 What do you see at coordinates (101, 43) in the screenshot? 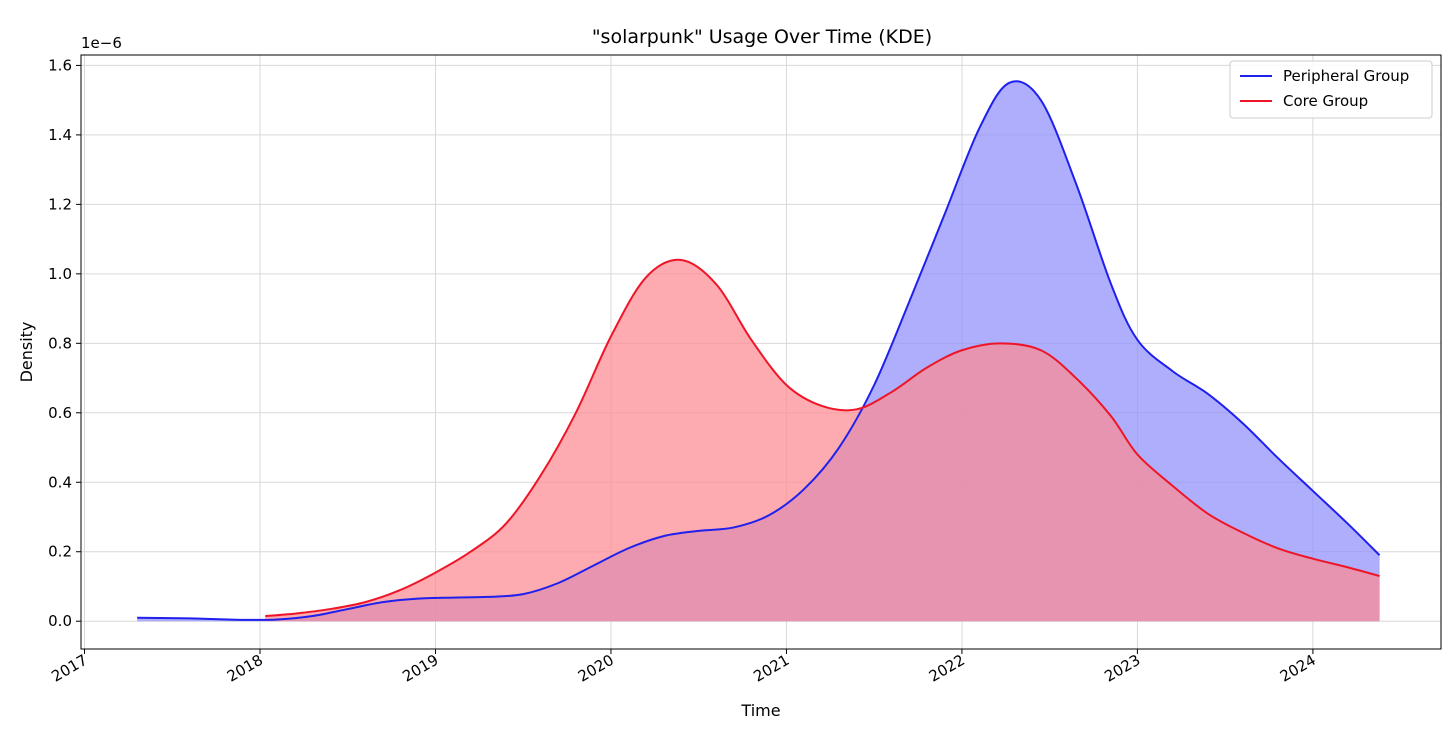
I see `y-offset-label: 1e−6` at bounding box center [101, 43].